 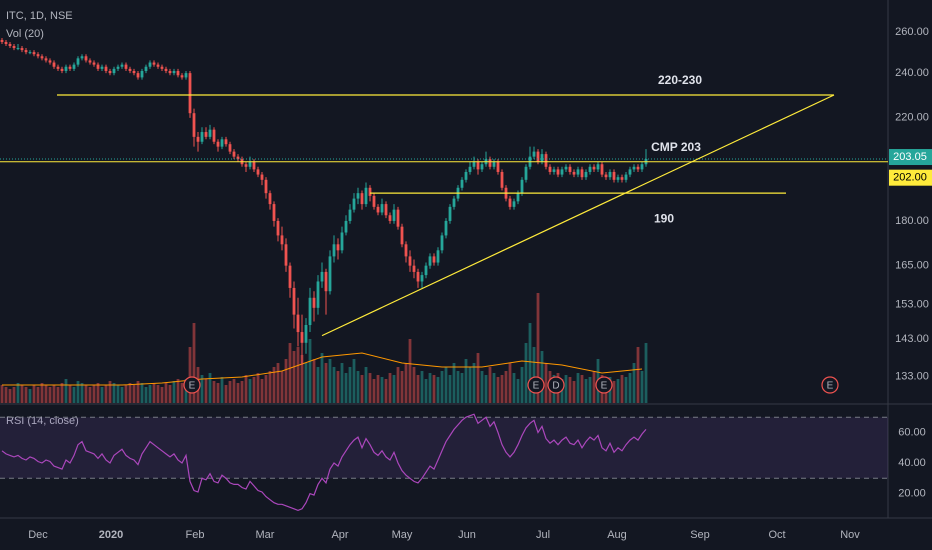 What do you see at coordinates (402, 535) in the screenshot?
I see `x-tick-label: May` at bounding box center [402, 535].